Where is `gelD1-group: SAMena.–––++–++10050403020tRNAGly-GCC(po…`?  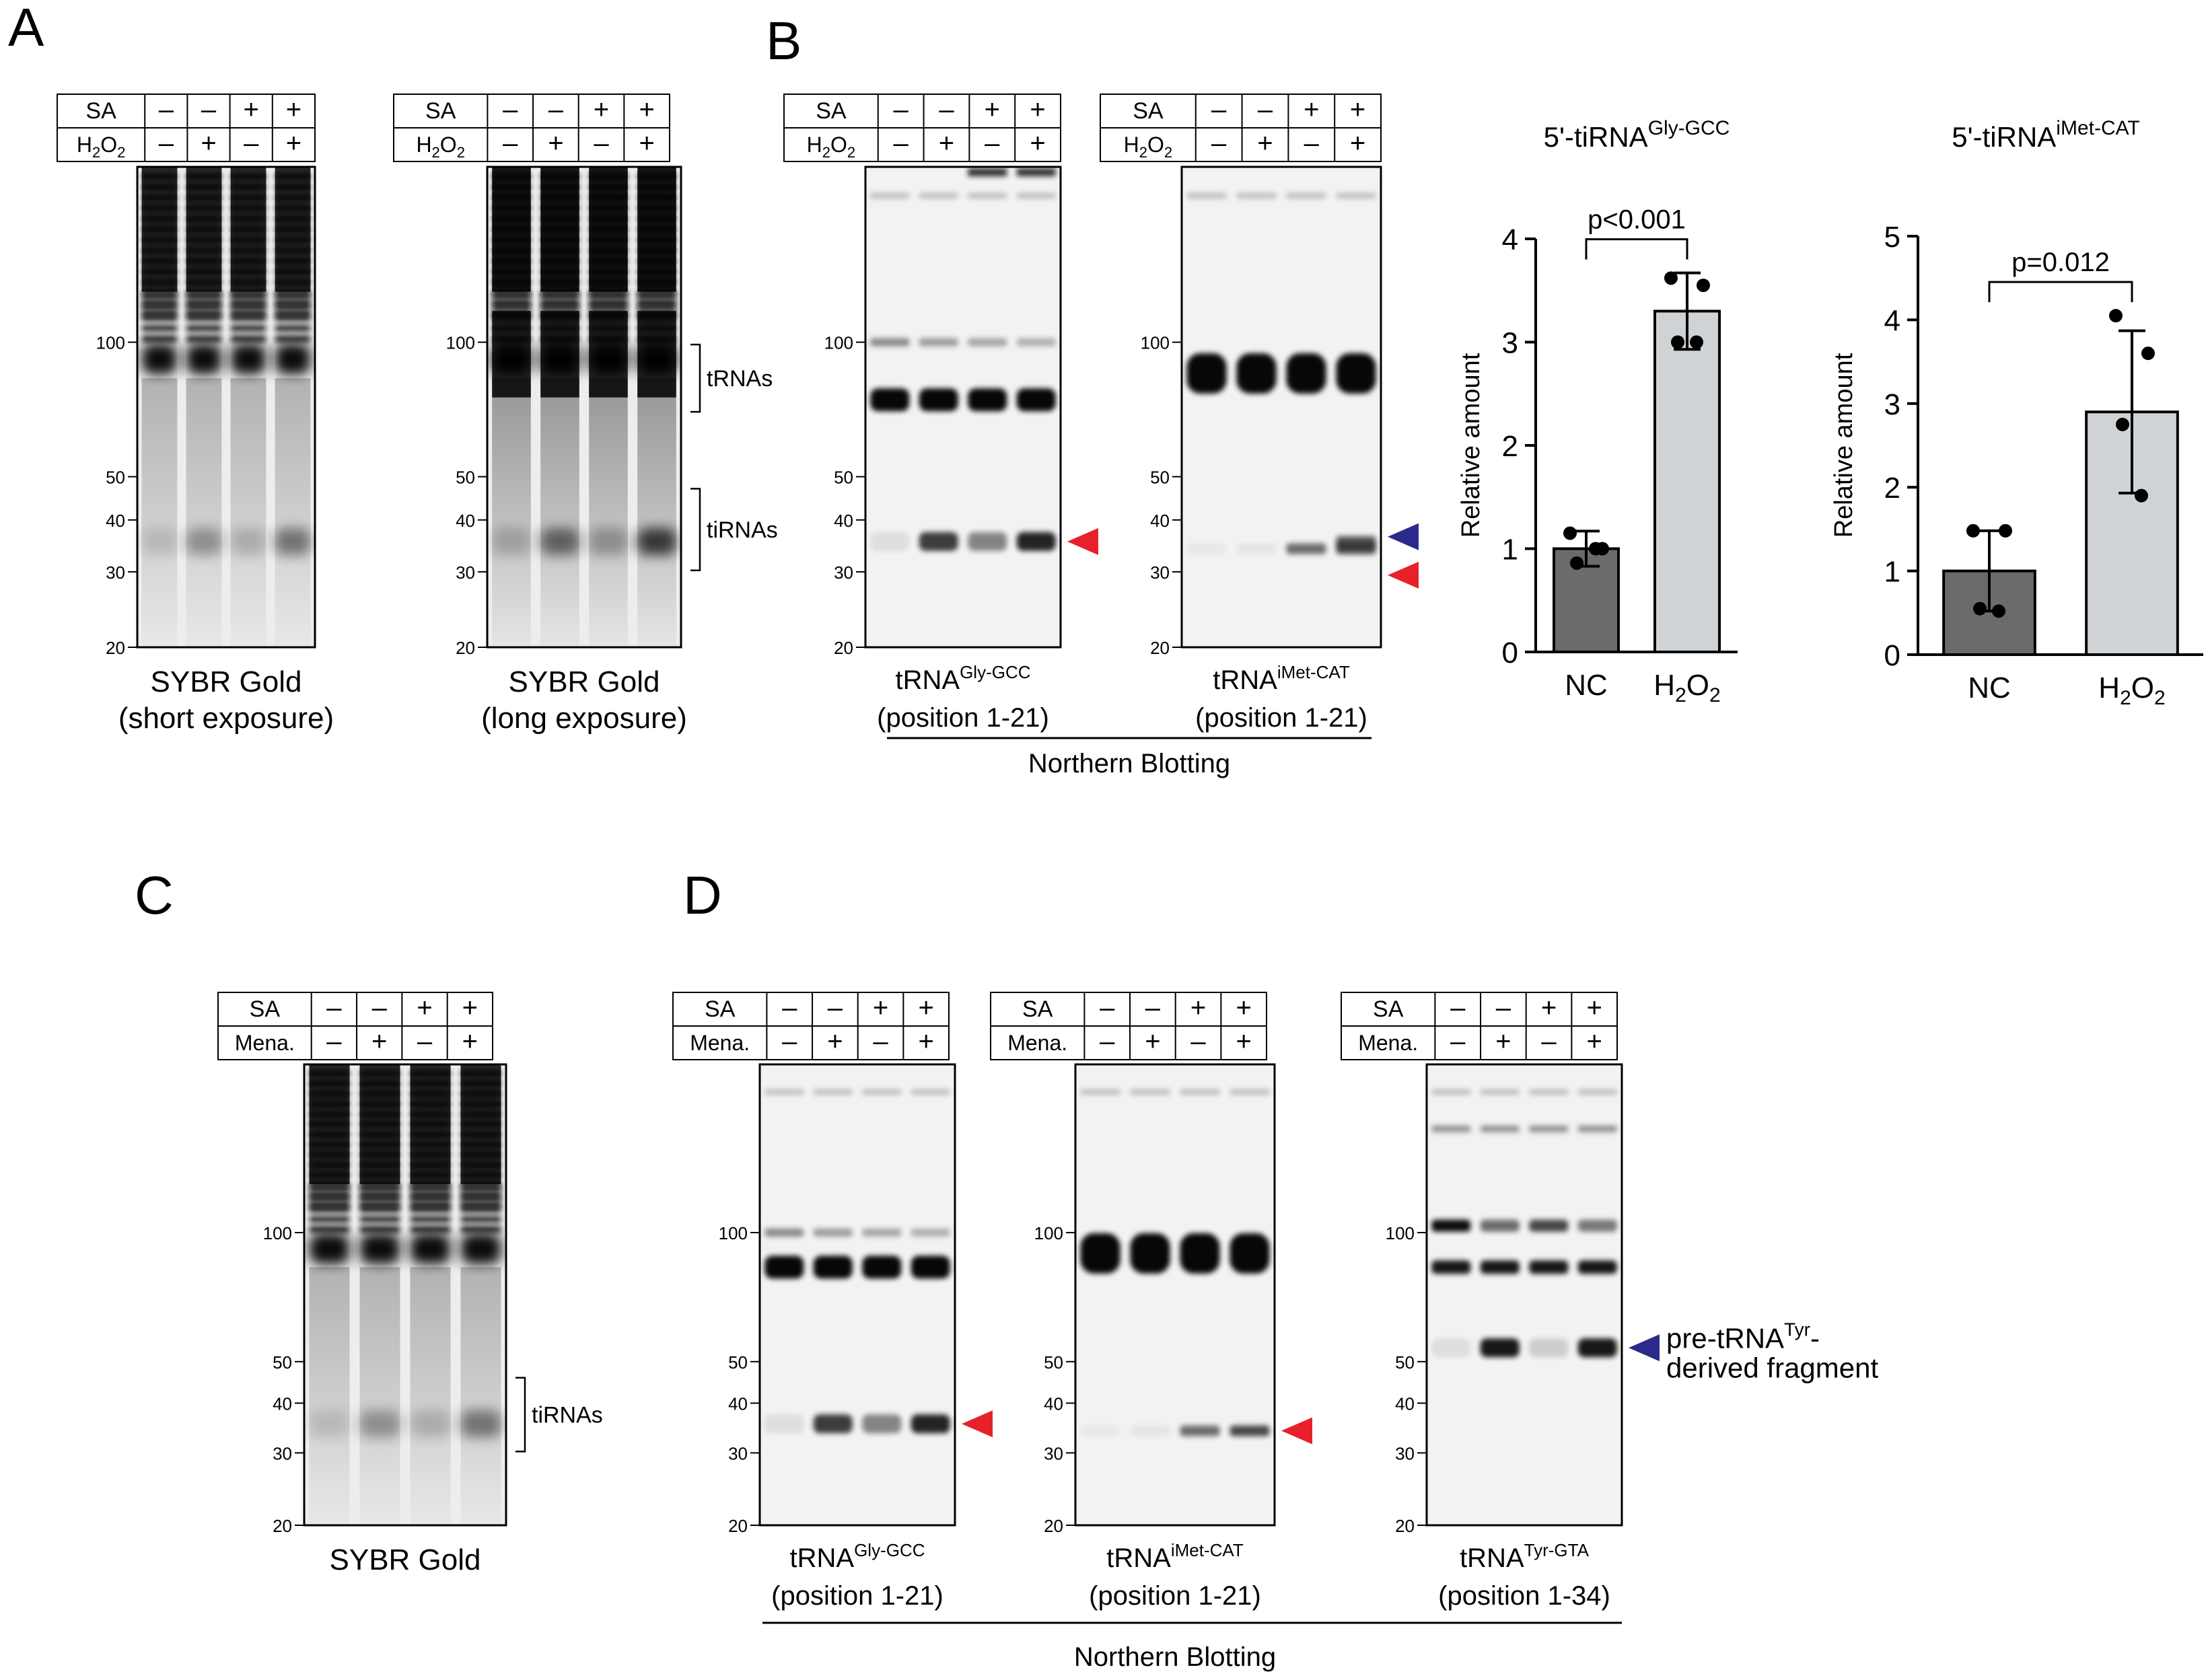 gelD1-group: SAMena.–––++–++10050403020tRNAGly-GCC(po… is located at coordinates (832, 1302).